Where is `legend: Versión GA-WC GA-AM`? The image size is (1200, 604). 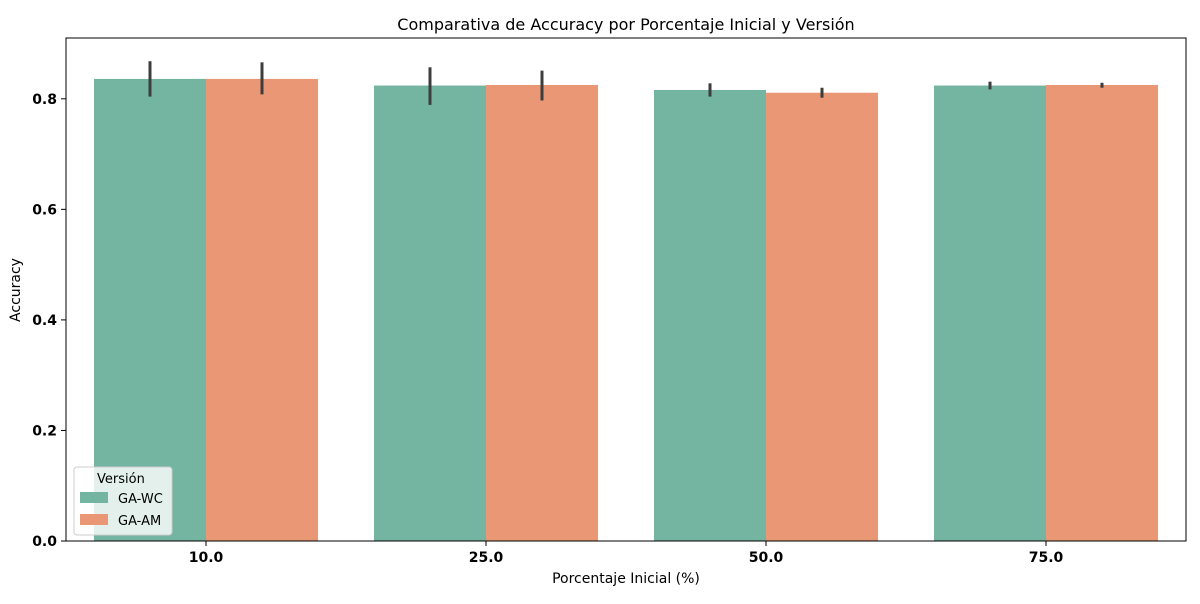 legend: Versión GA-WC GA-AM is located at coordinates (123, 501).